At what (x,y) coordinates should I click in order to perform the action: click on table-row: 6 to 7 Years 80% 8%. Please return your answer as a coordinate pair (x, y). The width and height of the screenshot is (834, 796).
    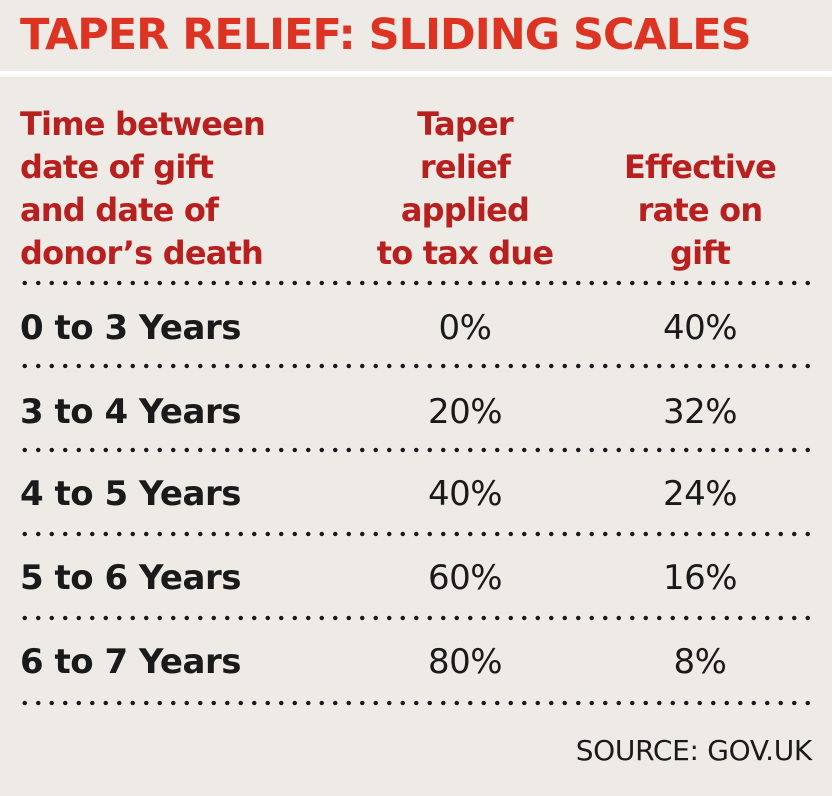
    Looking at the image, I should click on (416, 667).